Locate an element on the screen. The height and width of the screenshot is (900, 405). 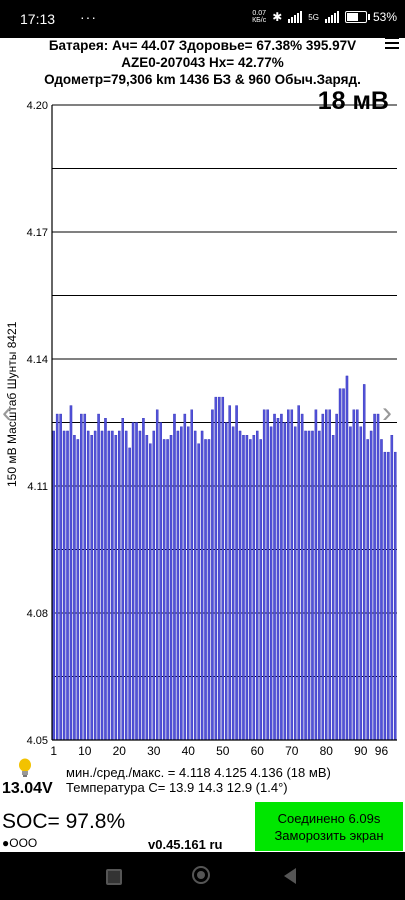
back-icon is located at coordinates (290, 876).